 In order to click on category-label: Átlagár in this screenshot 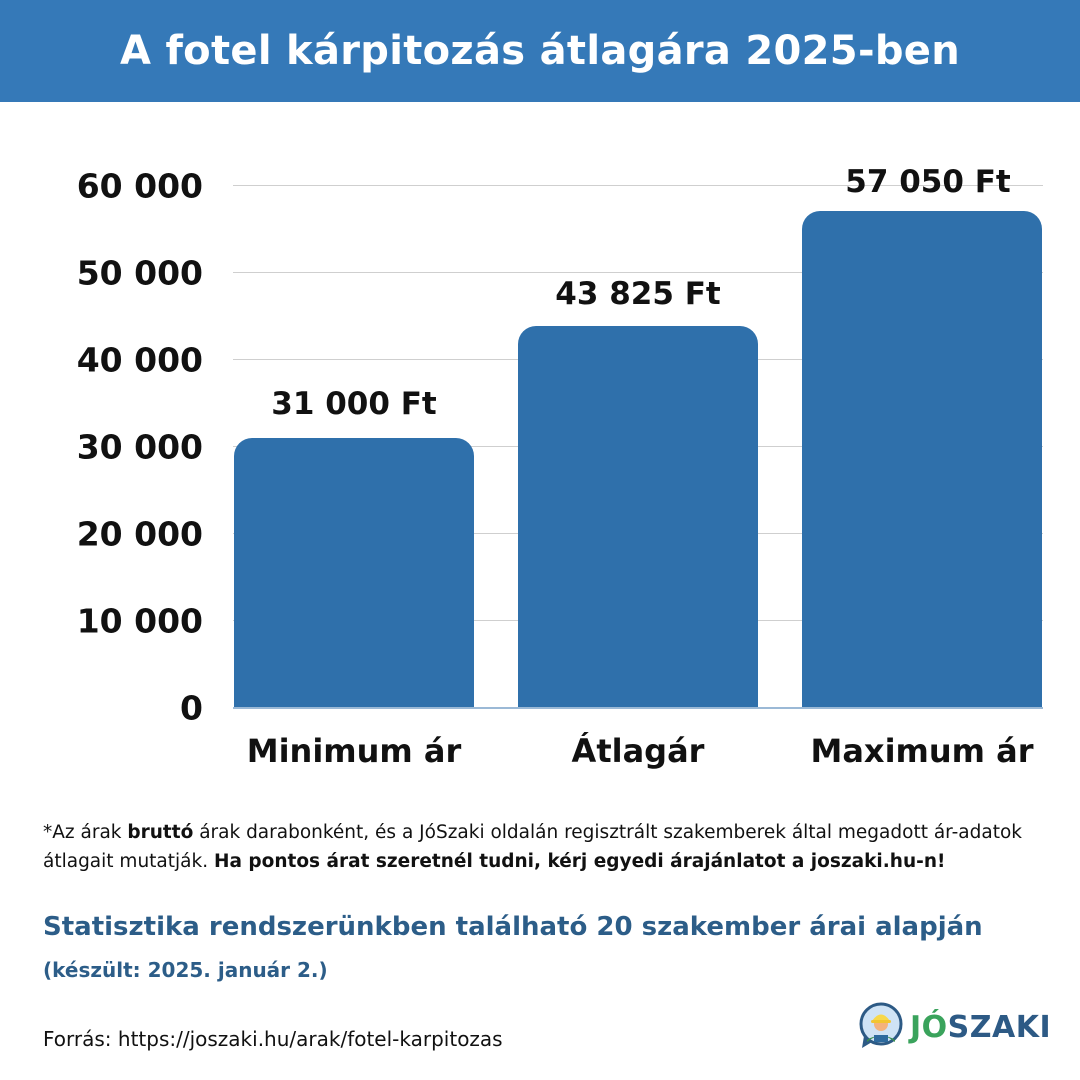, I will do `click(638, 751)`.